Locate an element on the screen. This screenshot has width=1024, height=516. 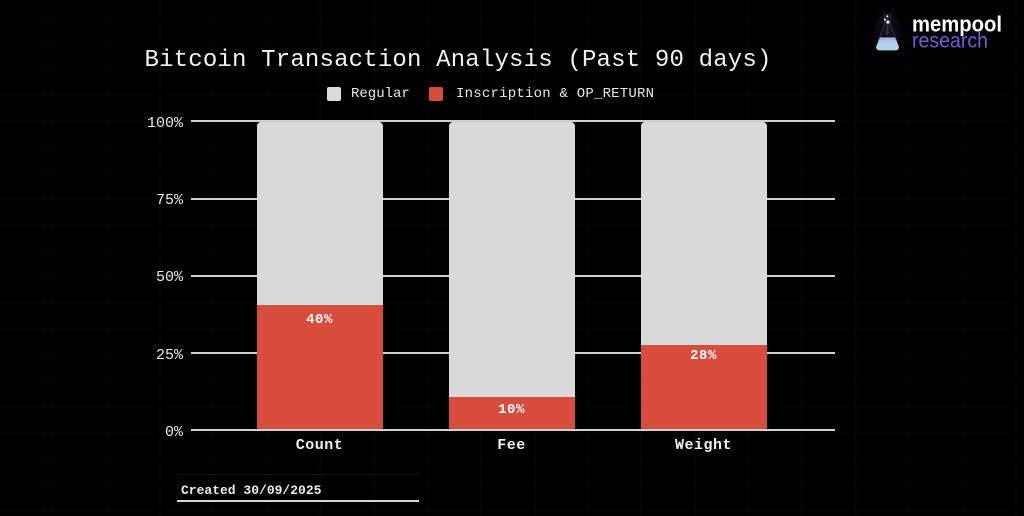
svg-text: mempool is located at coordinates (957, 24).